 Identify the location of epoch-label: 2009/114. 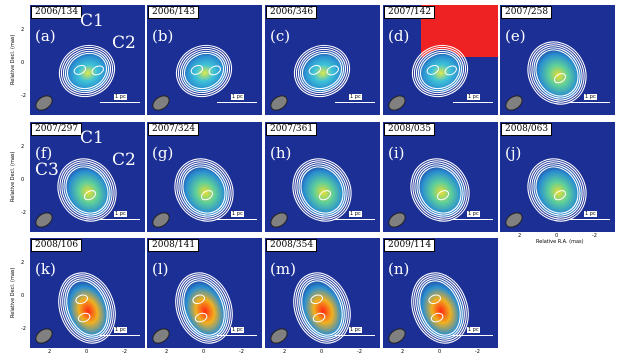
(410, 245).